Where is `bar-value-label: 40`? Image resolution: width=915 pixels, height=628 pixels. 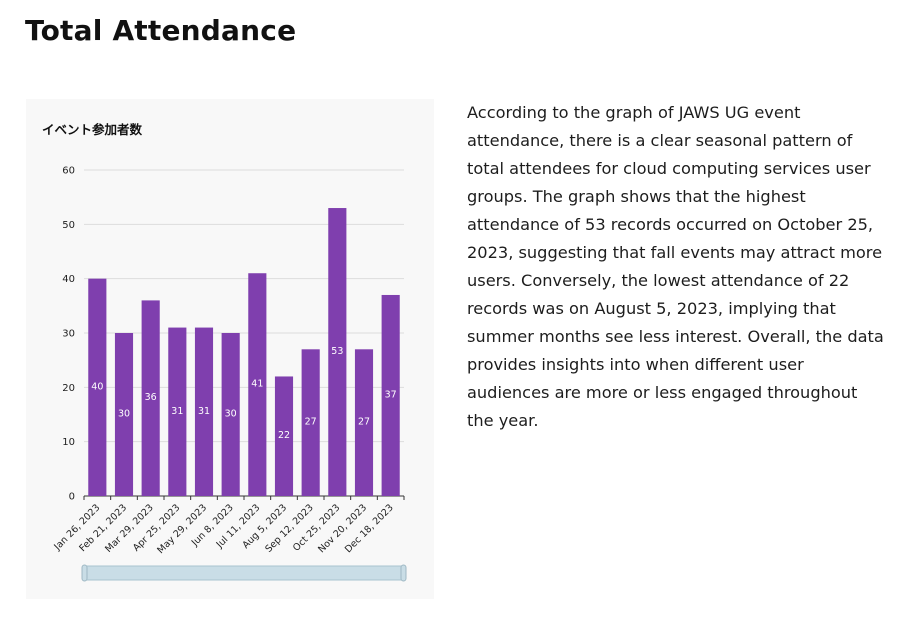
bar-value-label: 40 is located at coordinates (97, 386).